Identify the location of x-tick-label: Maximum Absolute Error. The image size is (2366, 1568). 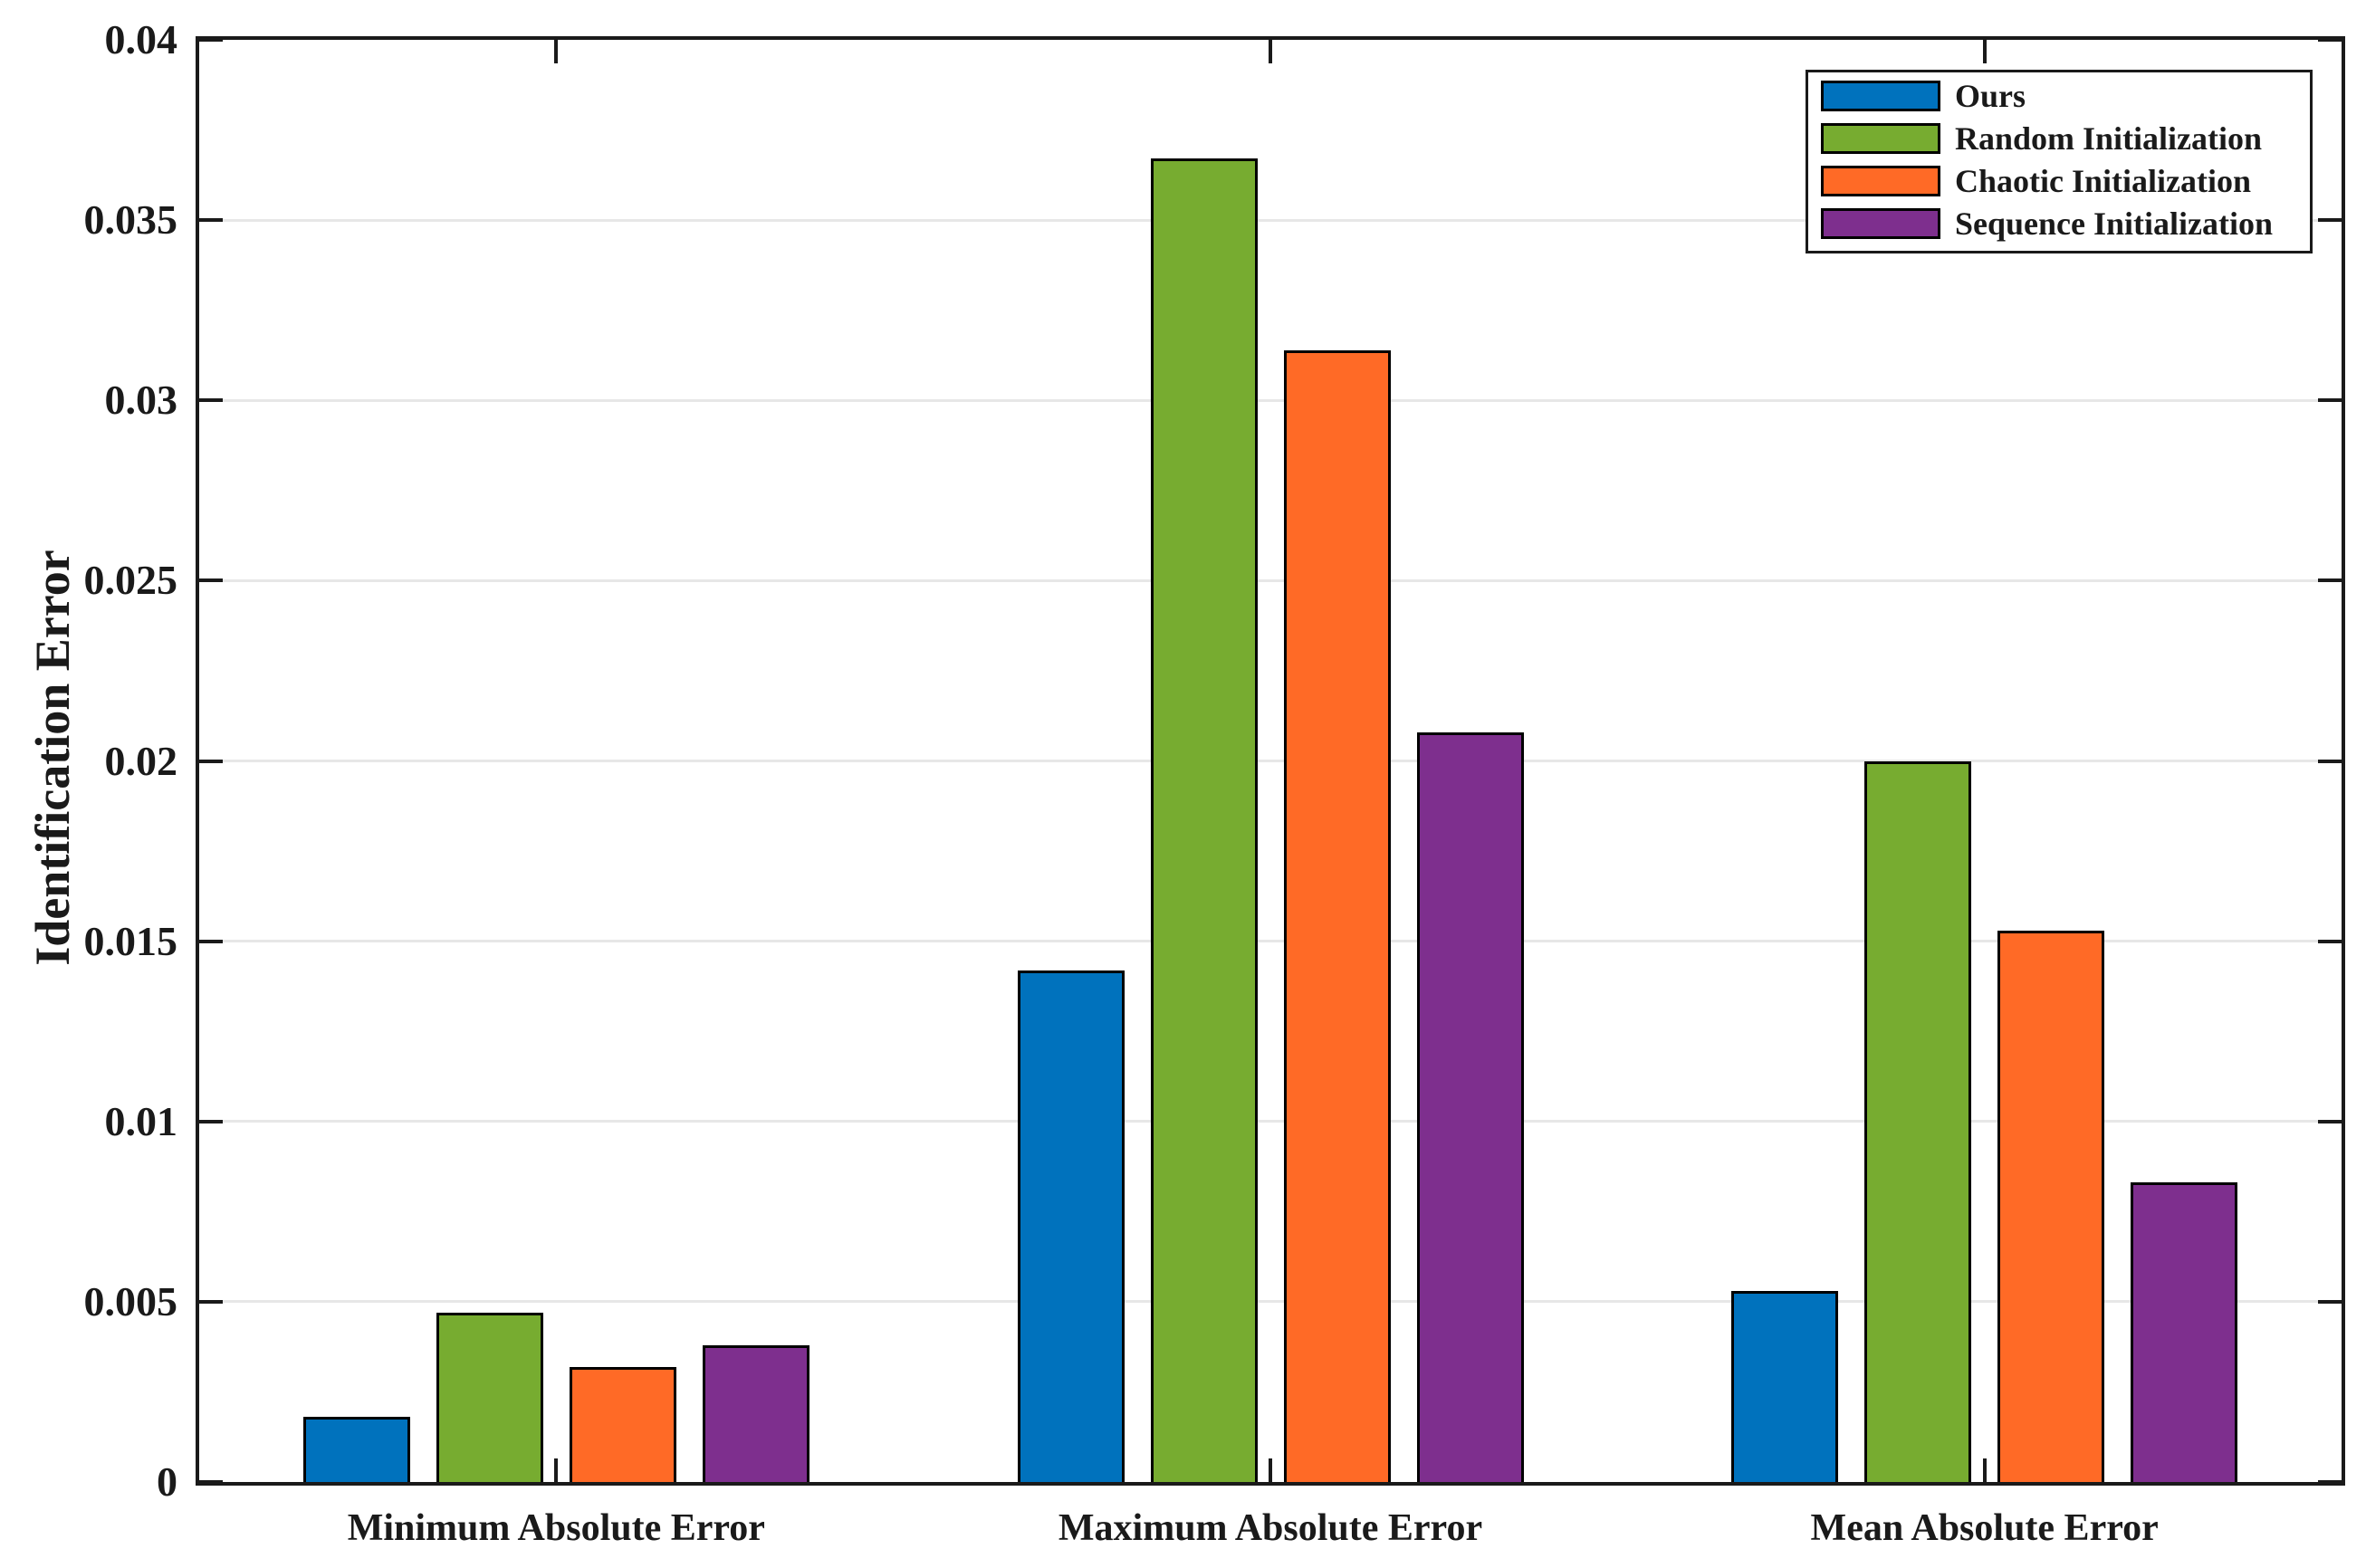
(1270, 1528).